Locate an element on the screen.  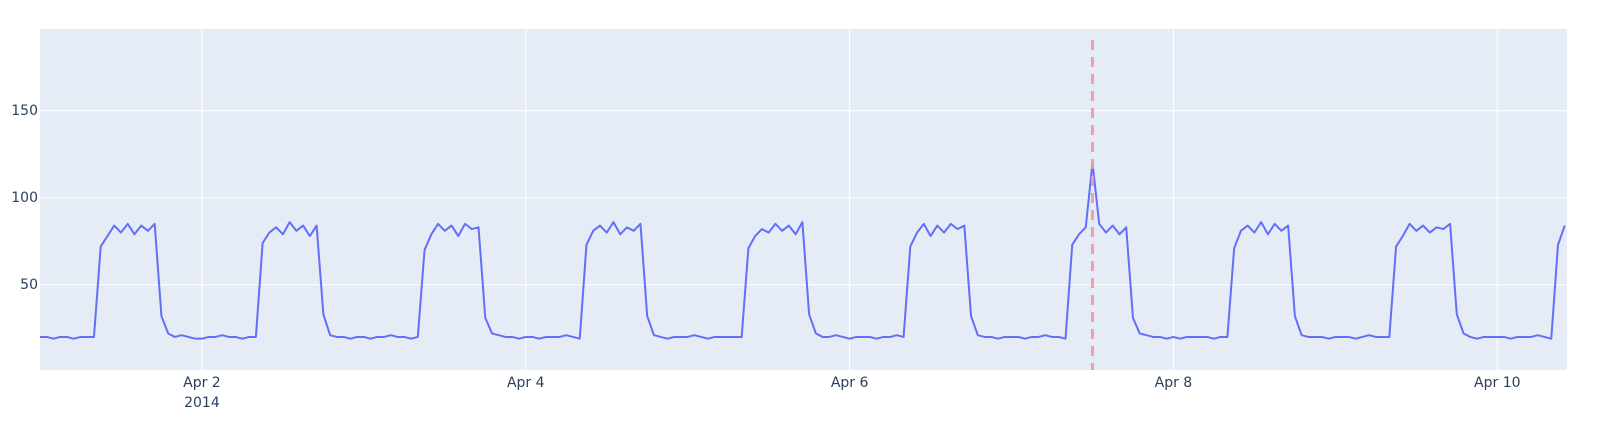
x-tick-label: Apr 4 is located at coordinates (526, 383).